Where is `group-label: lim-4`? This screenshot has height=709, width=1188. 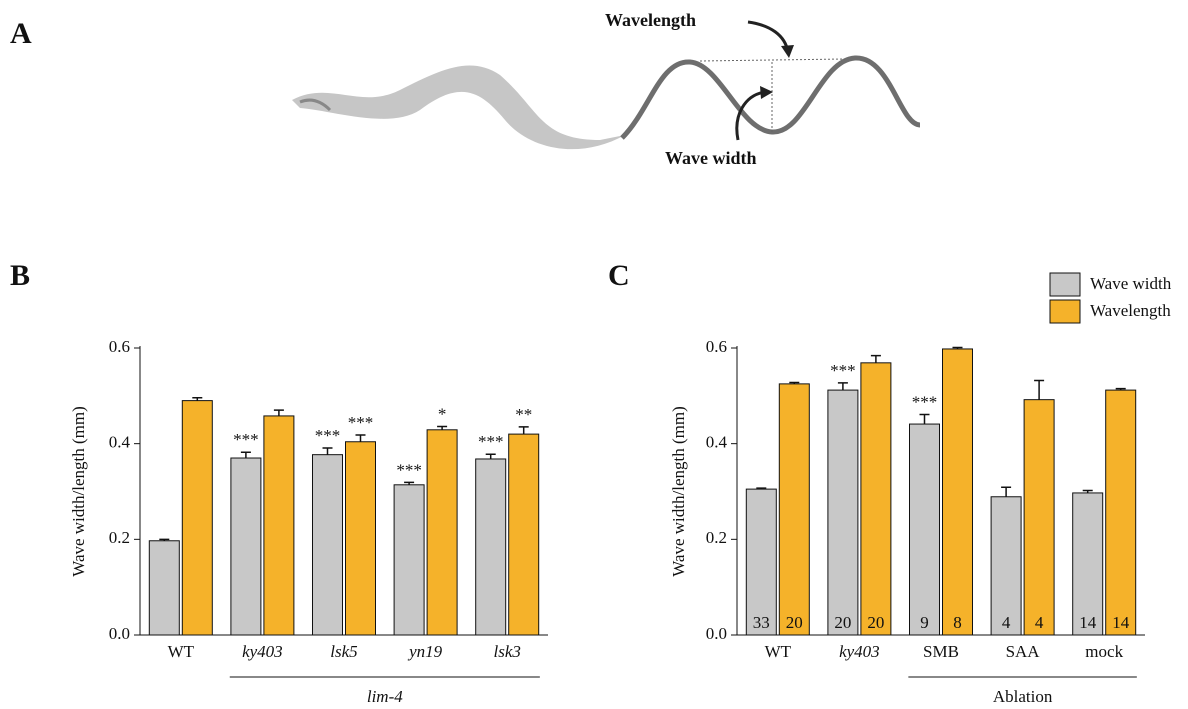 group-label: lim-4 is located at coordinates (385, 696).